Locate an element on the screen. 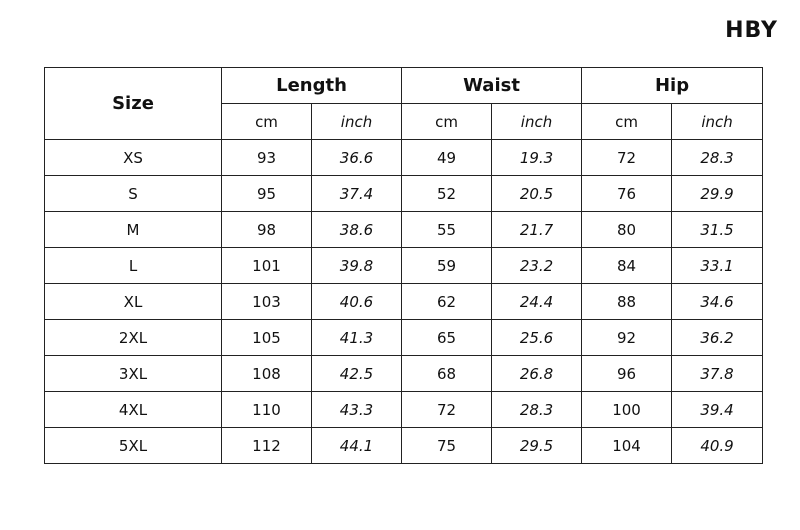 This screenshot has height=530, width=800. size-cell: 3XL is located at coordinates (133, 373).